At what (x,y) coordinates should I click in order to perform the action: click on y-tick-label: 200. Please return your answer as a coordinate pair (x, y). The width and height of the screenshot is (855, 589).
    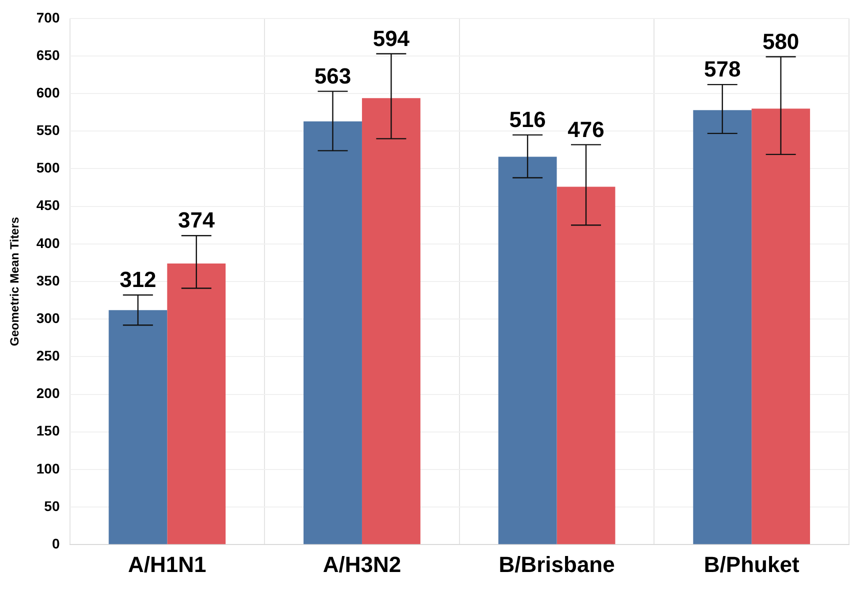
    Looking at the image, I should click on (48, 393).